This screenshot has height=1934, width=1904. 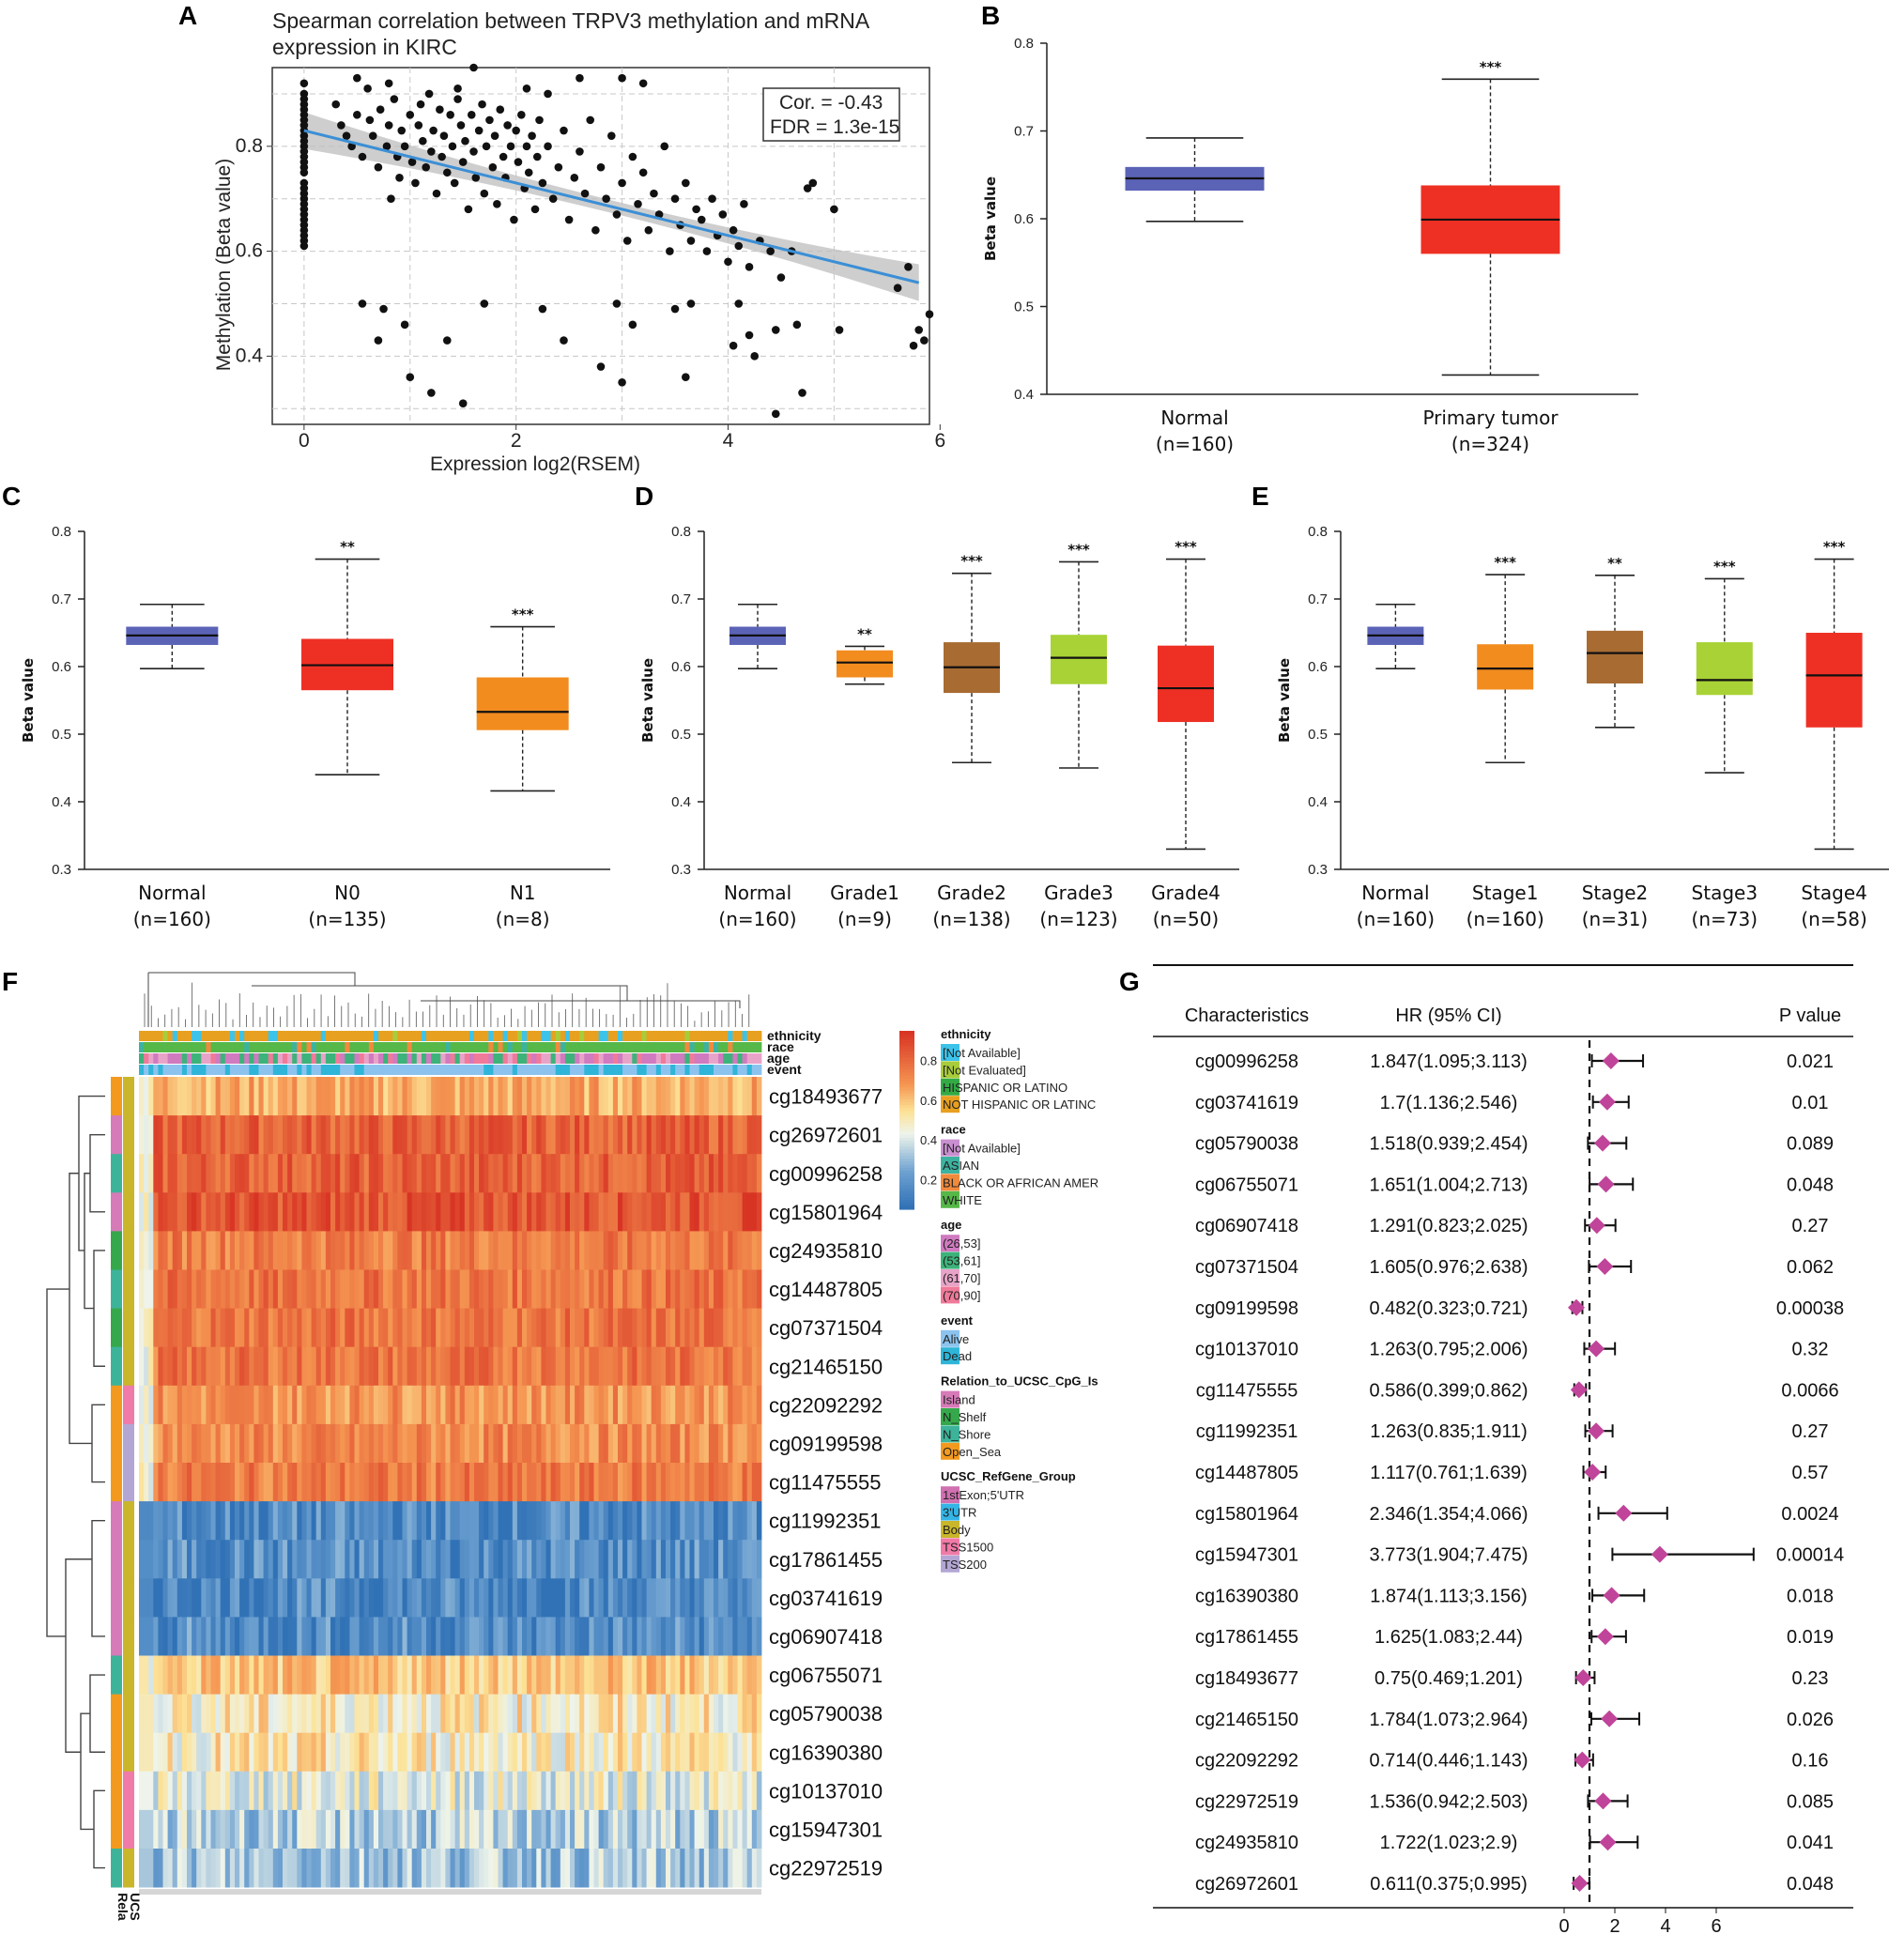 I want to click on column-dendrogram-top, so click(x=444, y=990).